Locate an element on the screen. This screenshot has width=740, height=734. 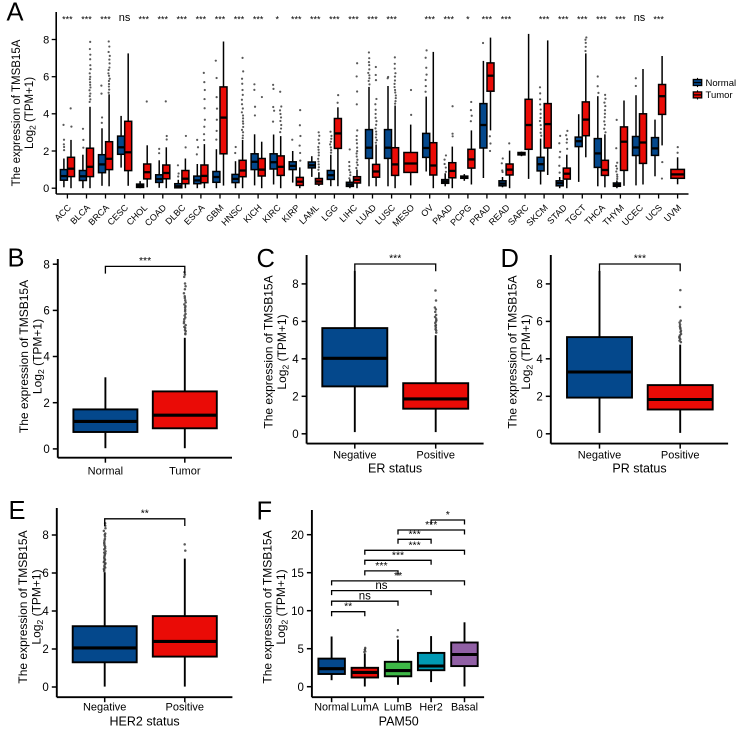
svg-text: Her2 is located at coordinates (430, 708).